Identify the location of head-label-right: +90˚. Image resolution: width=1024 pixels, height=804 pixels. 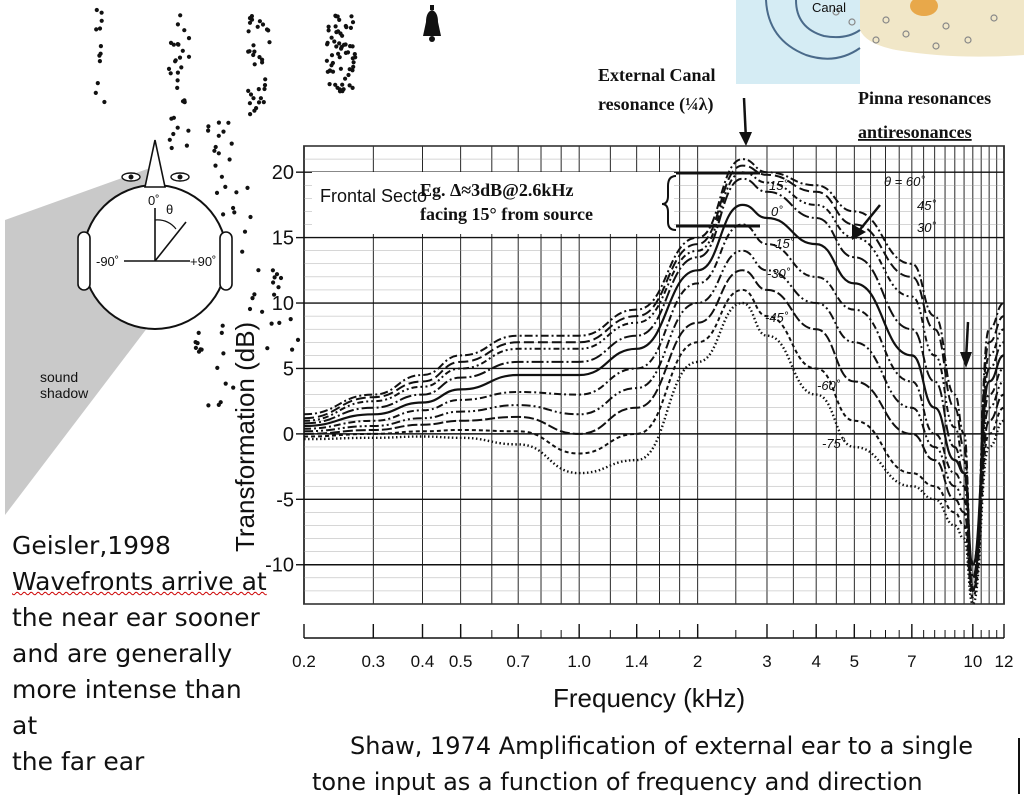
(203, 261).